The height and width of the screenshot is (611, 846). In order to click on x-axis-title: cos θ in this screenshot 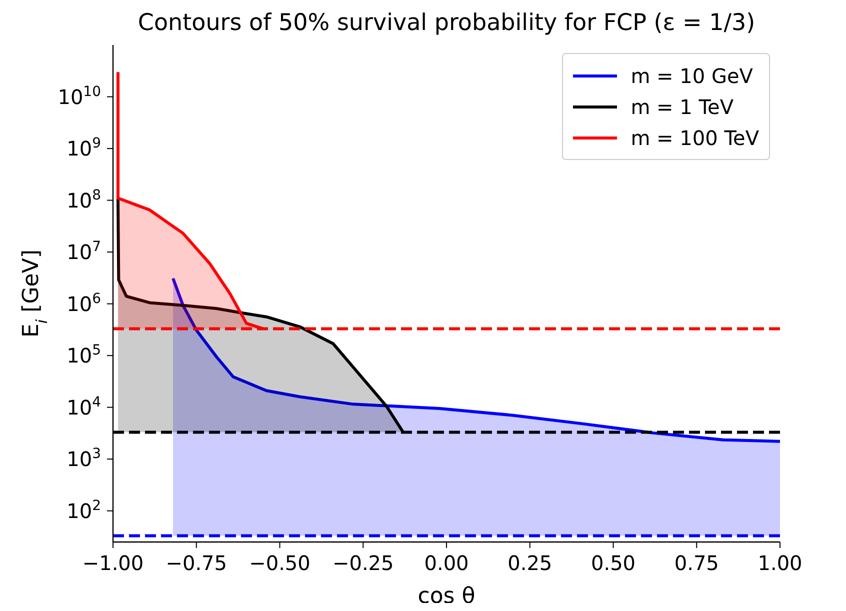, I will do `click(447, 596)`.